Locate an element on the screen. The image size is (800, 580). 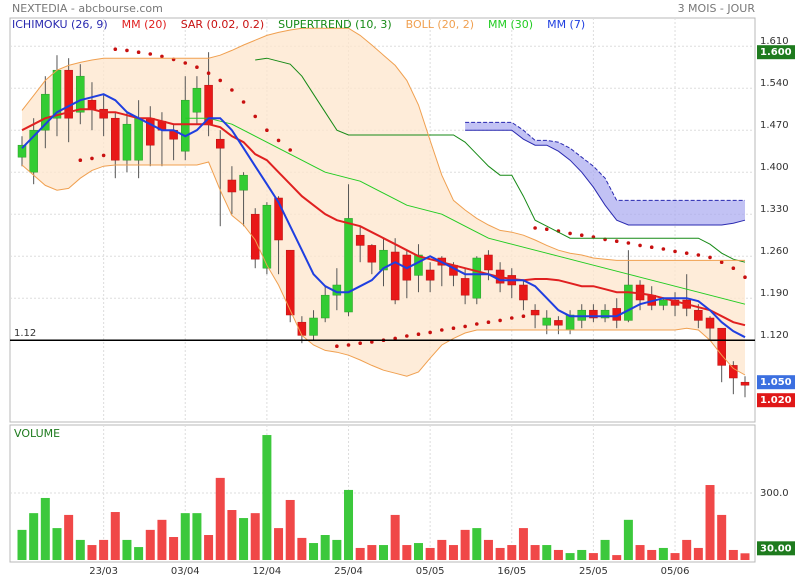
price-tag-label: 1.600 is located at coordinates (776, 52).